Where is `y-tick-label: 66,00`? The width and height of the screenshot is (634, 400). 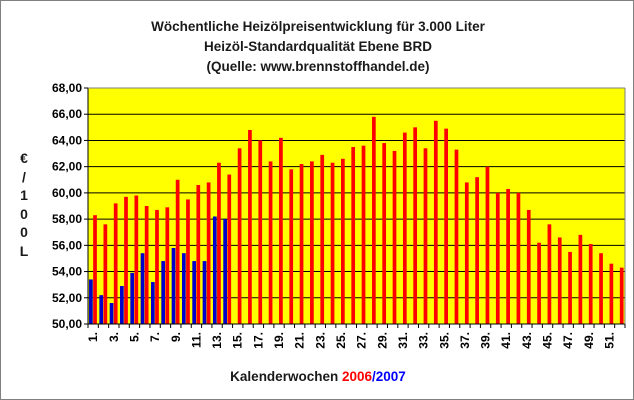 y-tick-label: 66,00 is located at coordinates (67, 114).